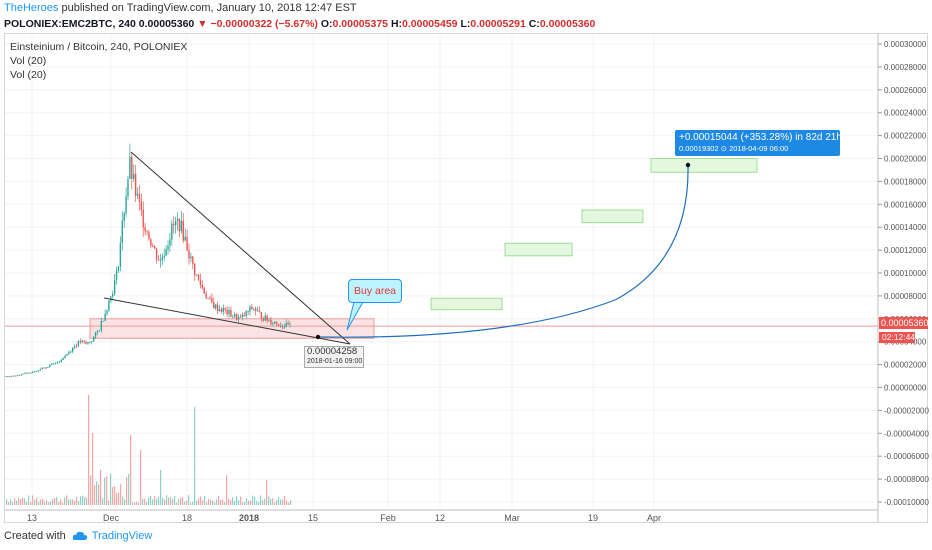  What do you see at coordinates (79, 535) in the screenshot?
I see `cloud-icon` at bounding box center [79, 535].